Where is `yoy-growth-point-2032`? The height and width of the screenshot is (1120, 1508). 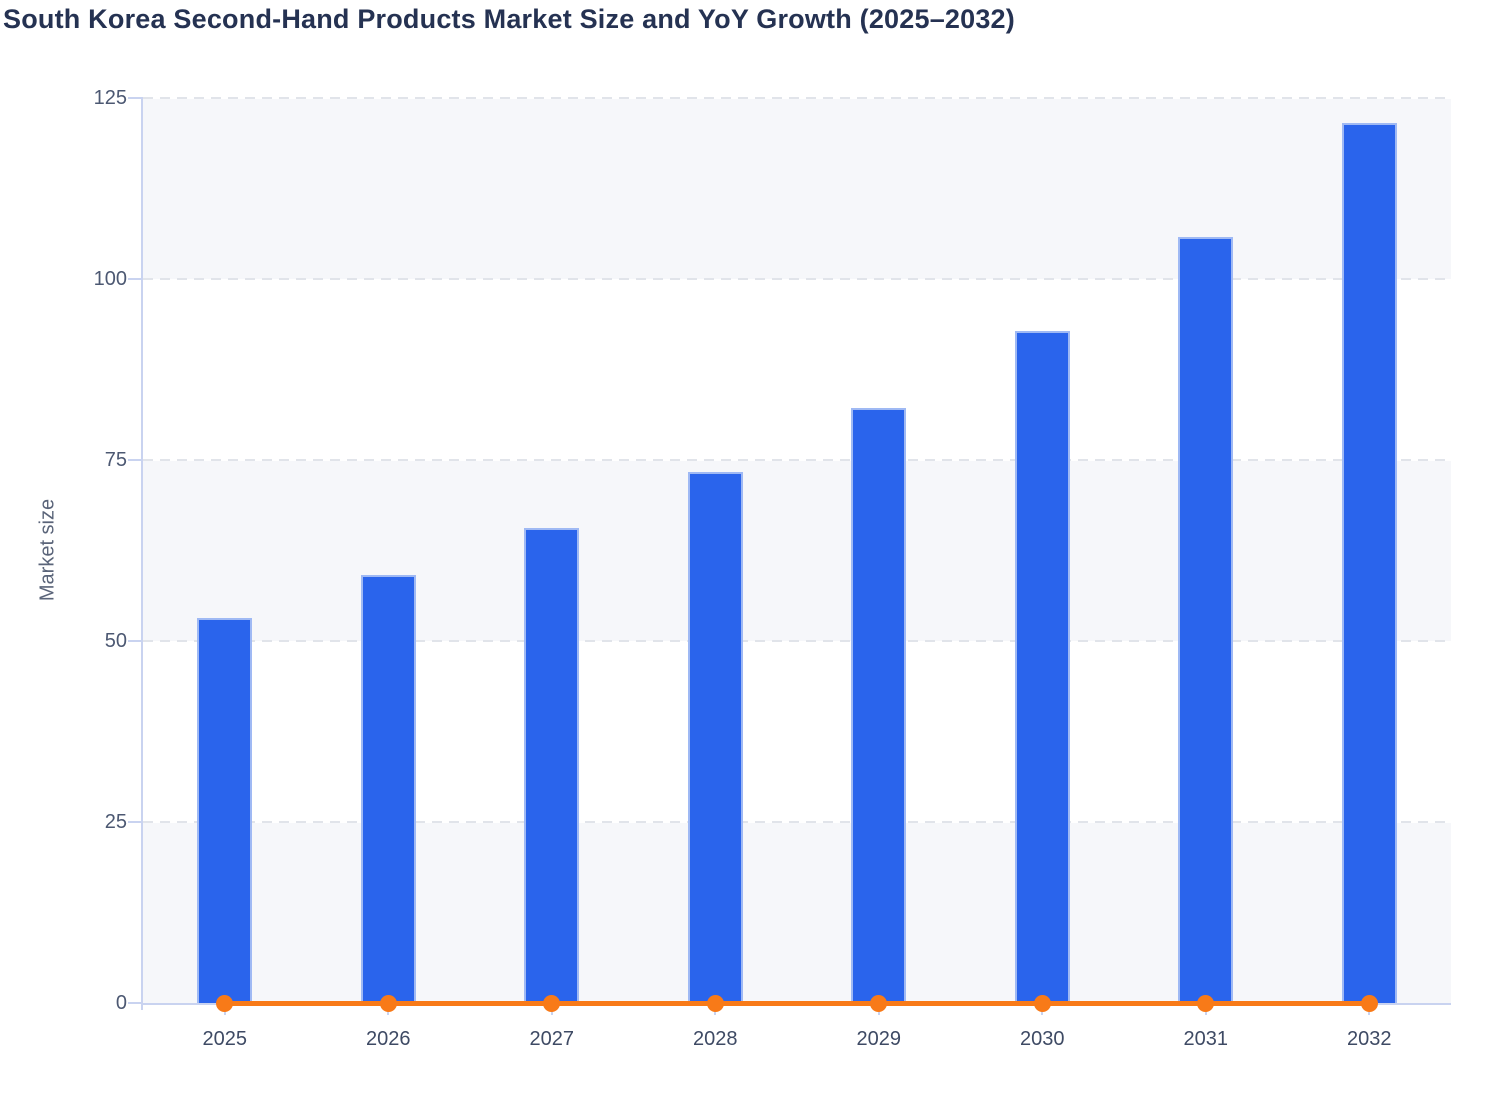
yoy-growth-point-2032 is located at coordinates (1369, 1003).